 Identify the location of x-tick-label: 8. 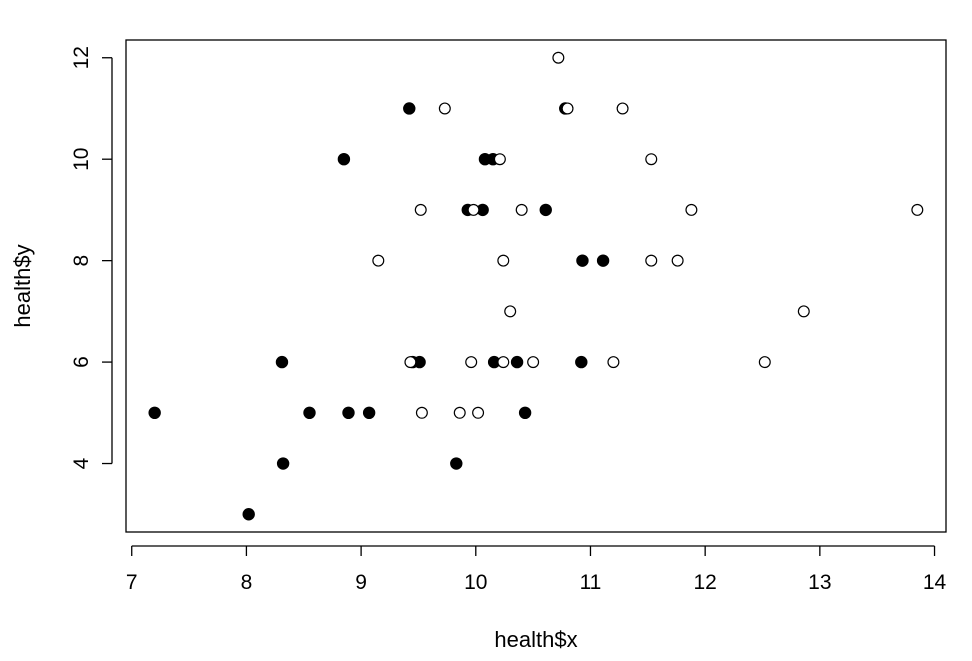
(247, 582).